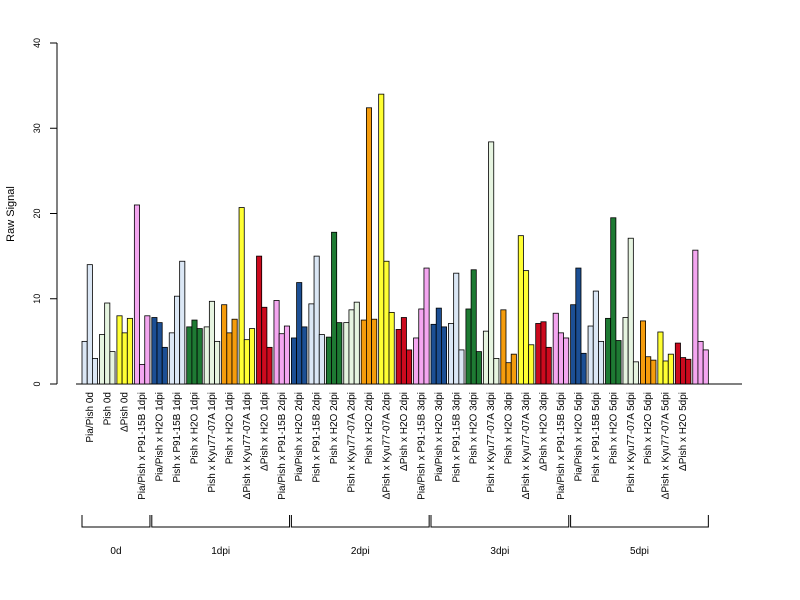 The width and height of the screenshot is (800, 600). I want to click on y-tick-label: 20, so click(37, 213).